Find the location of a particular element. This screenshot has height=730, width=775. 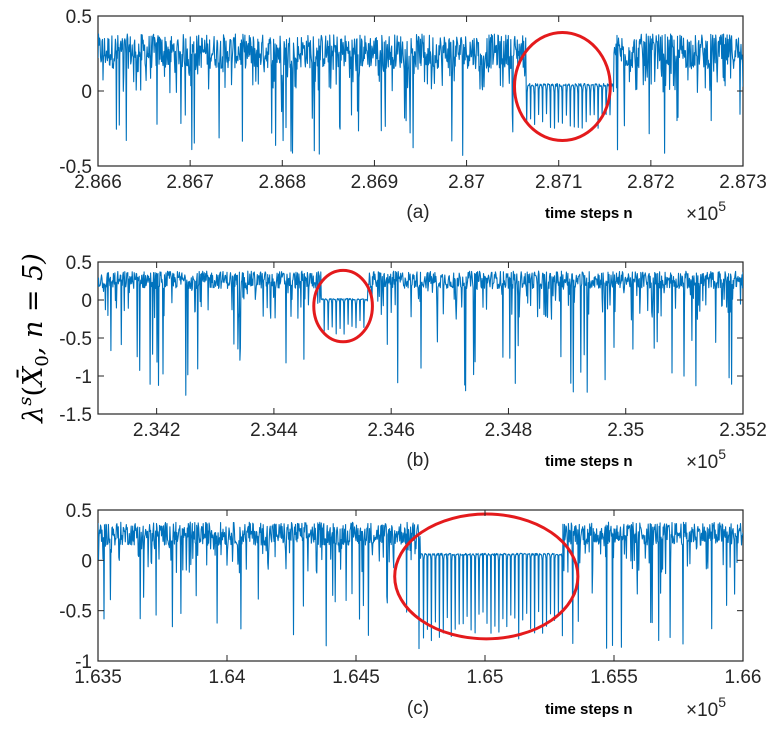

x-tick-label: 1.635 is located at coordinates (98, 677).